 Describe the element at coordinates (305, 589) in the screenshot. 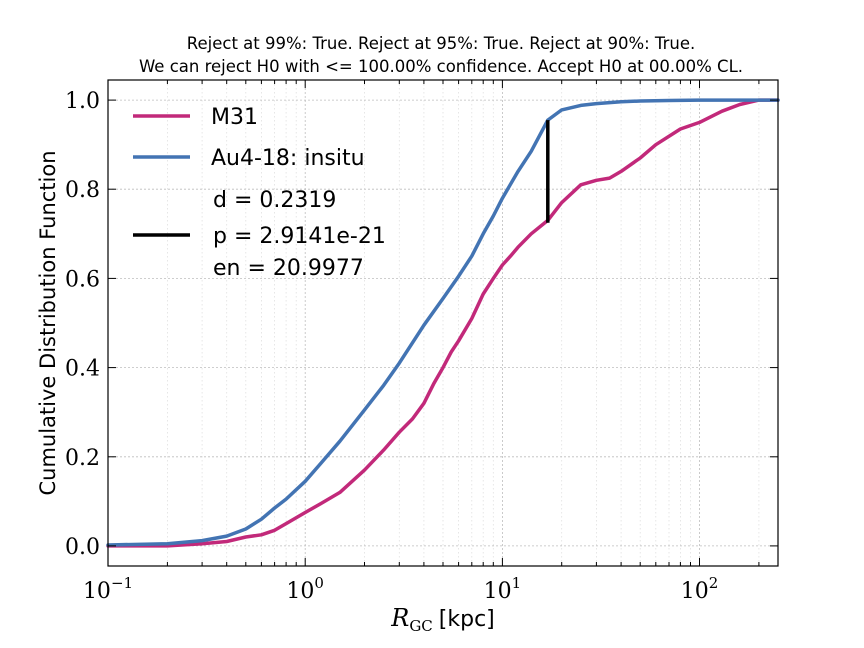

I see `x-tick-label: 10⁰` at that location.